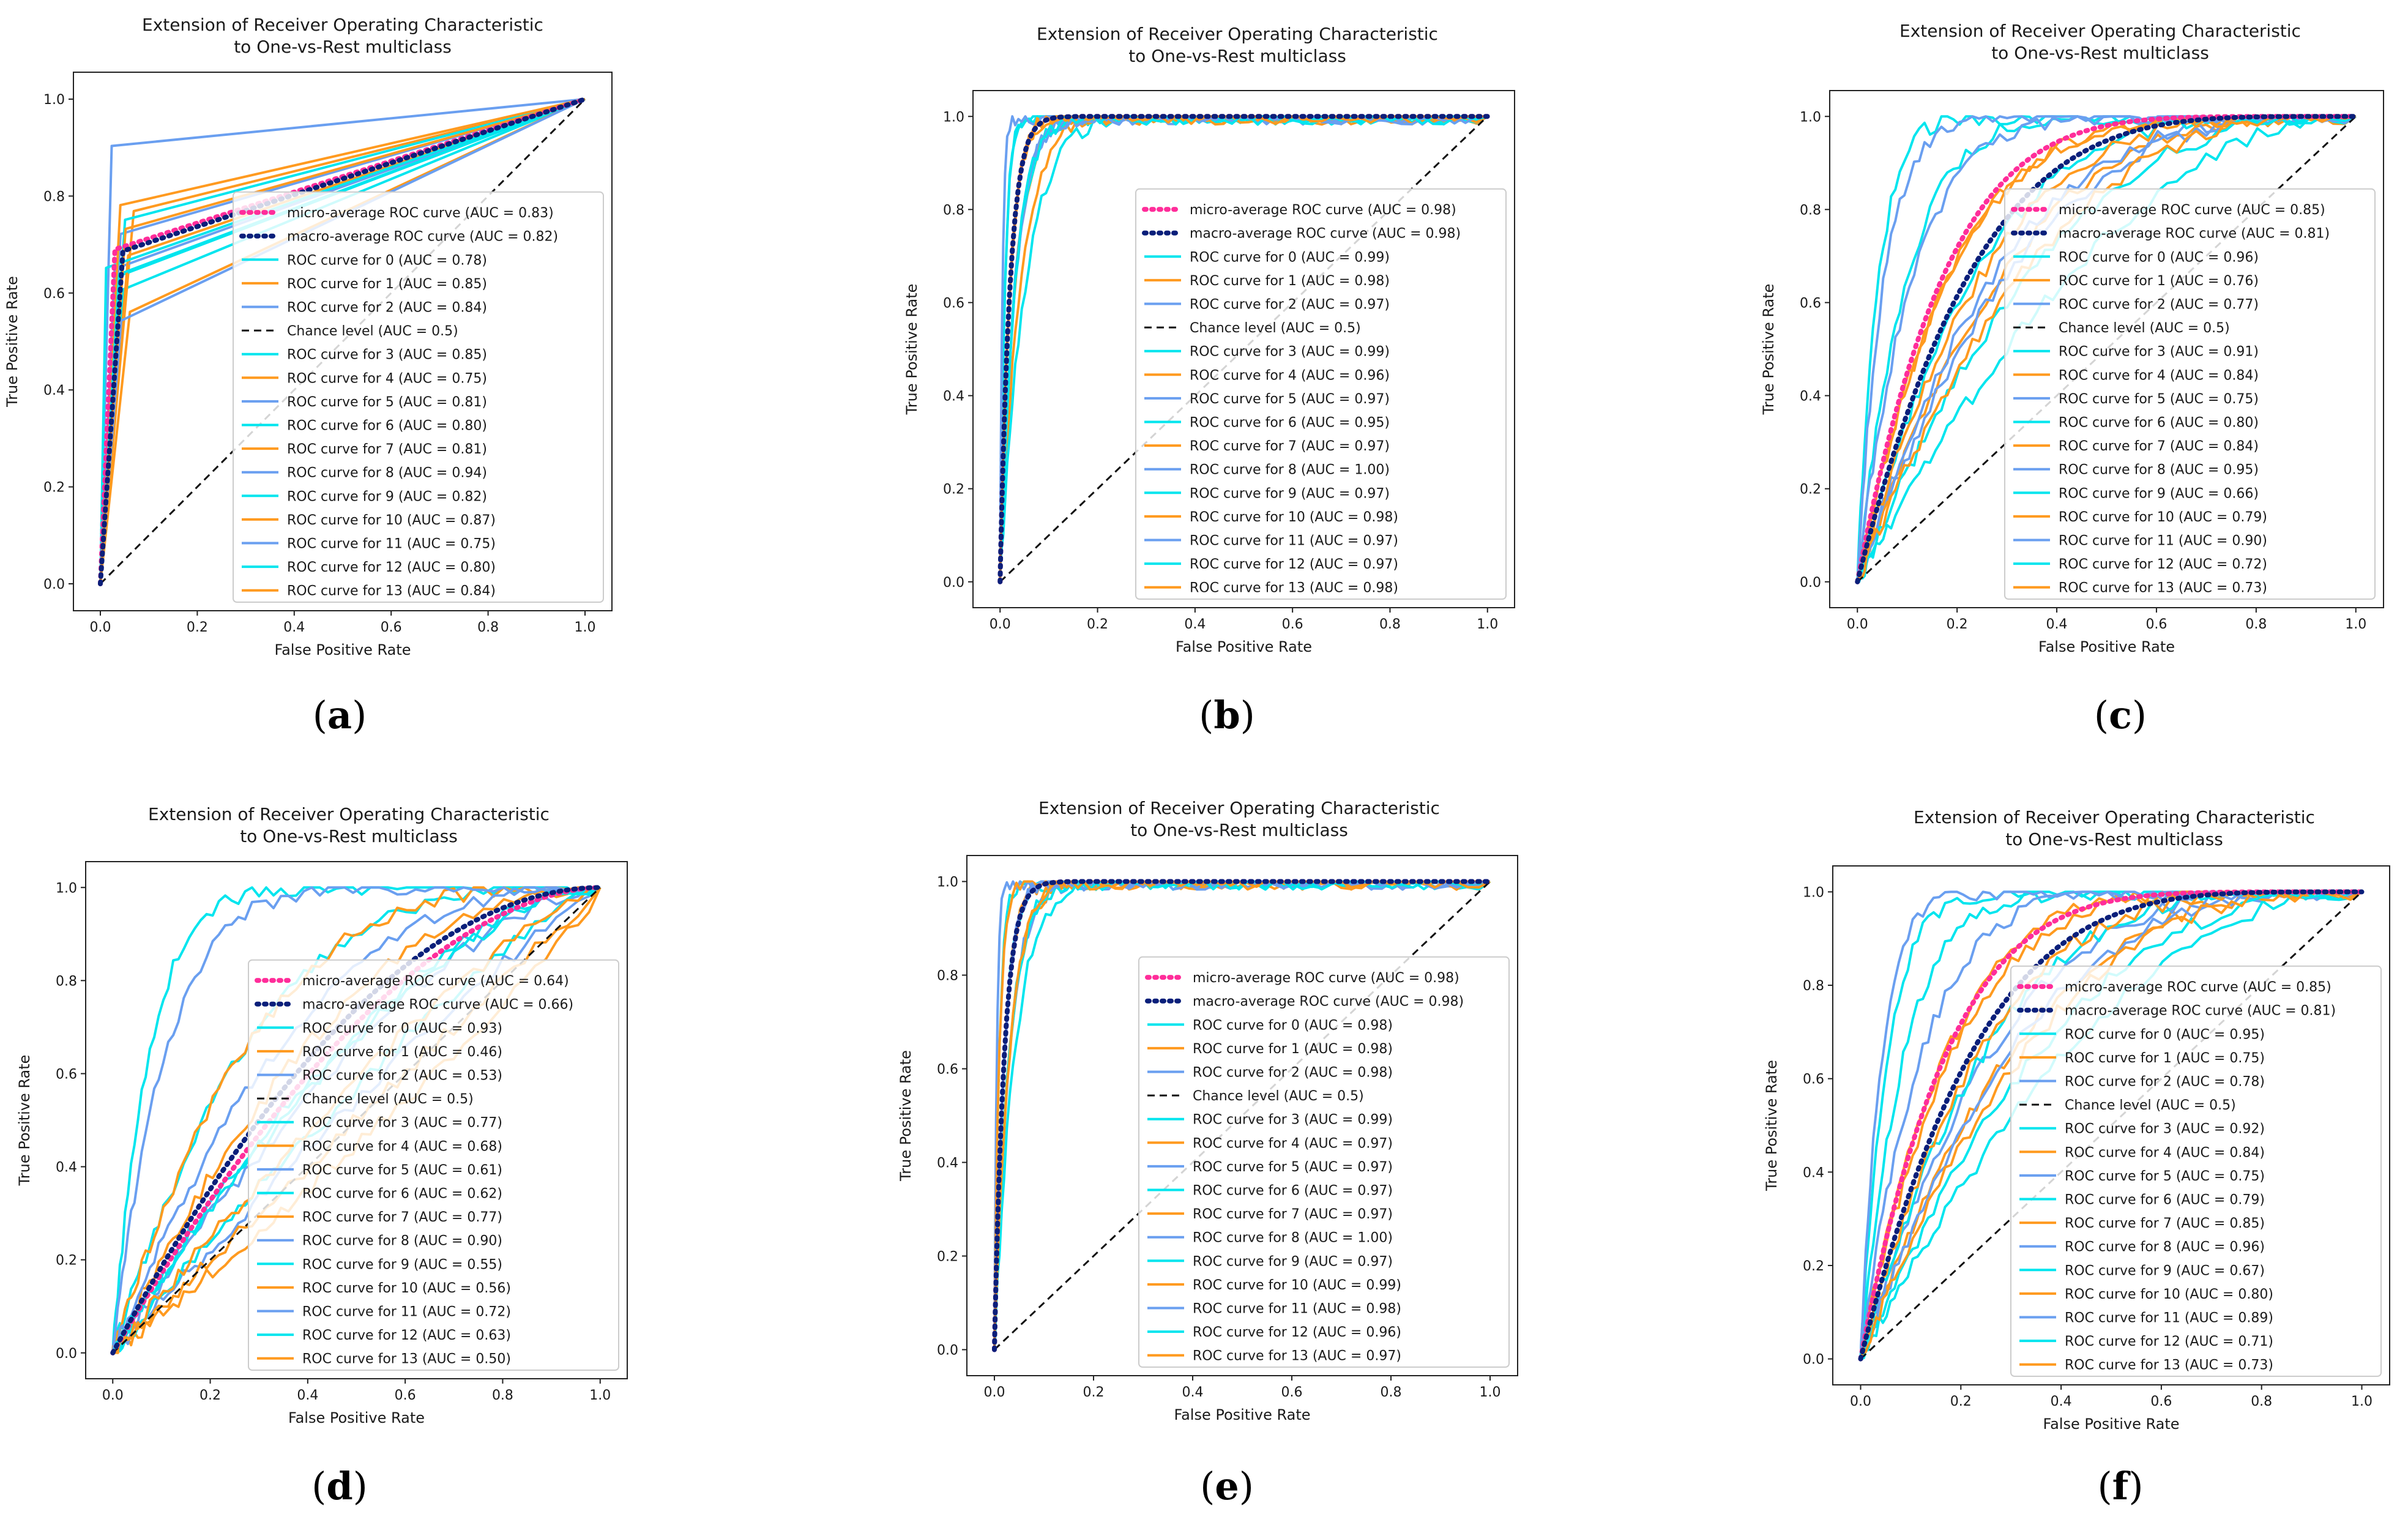 The width and height of the screenshot is (2408, 1536). Describe the element at coordinates (402, 1194) in the screenshot. I see `legend-entry: ROC curve for 6 (AUC = 0.62)` at that location.